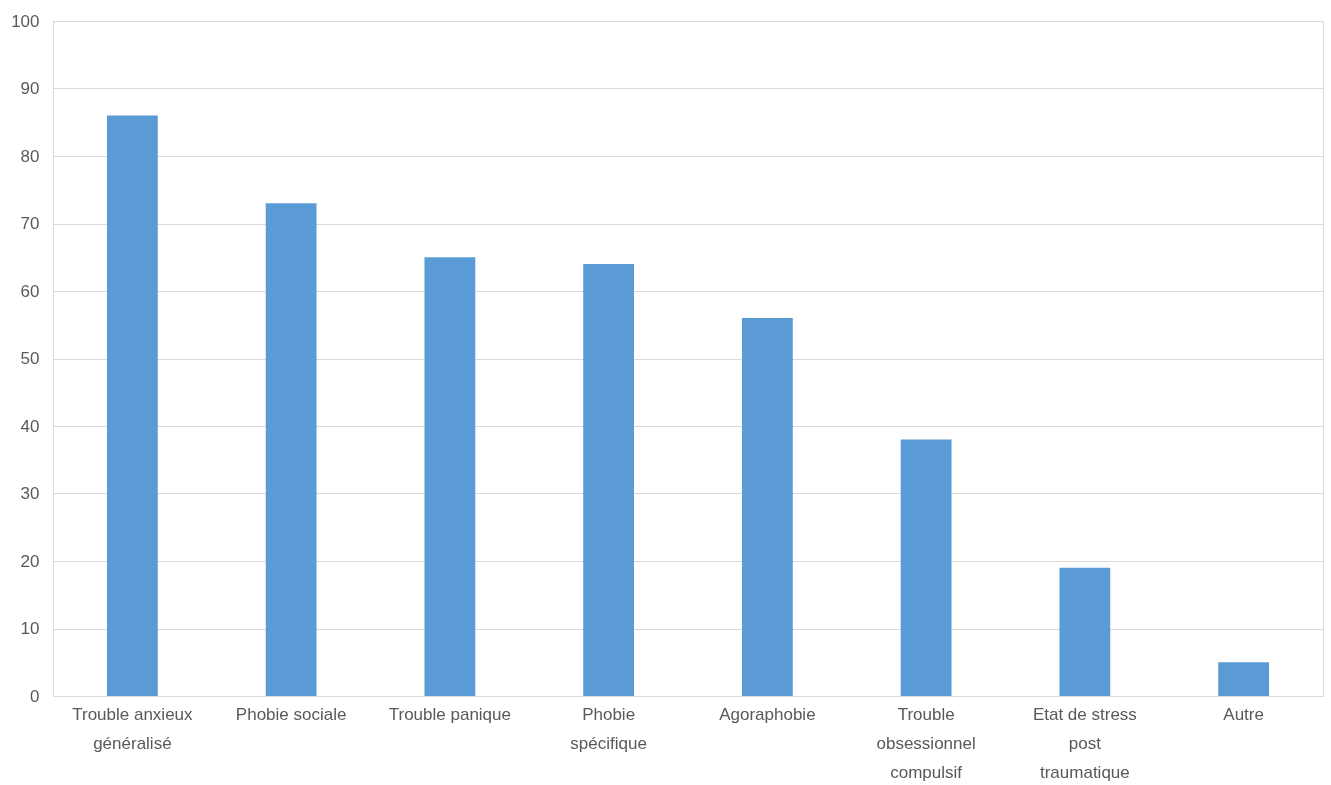 This screenshot has height=785, width=1331. What do you see at coordinates (30, 291) in the screenshot?
I see `y-tick-label: 60` at bounding box center [30, 291].